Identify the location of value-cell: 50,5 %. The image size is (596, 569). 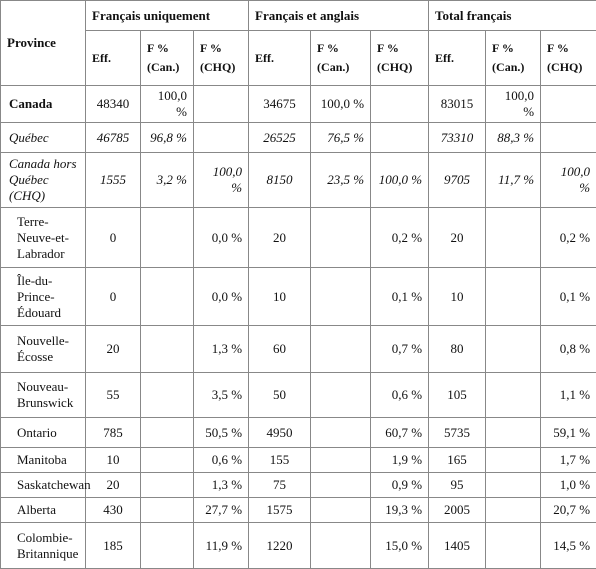
(221, 433).